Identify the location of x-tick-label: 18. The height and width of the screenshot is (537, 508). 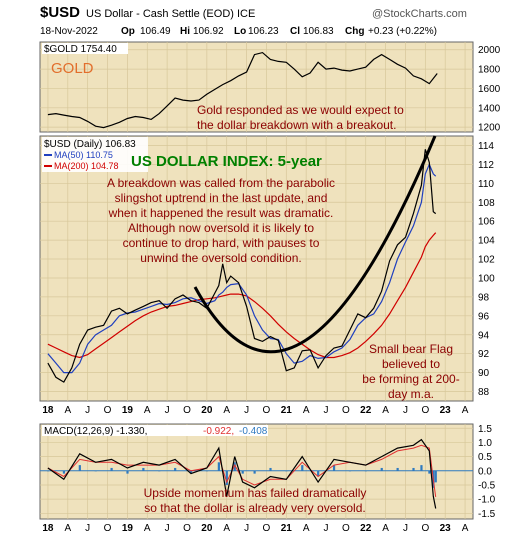
(48, 528).